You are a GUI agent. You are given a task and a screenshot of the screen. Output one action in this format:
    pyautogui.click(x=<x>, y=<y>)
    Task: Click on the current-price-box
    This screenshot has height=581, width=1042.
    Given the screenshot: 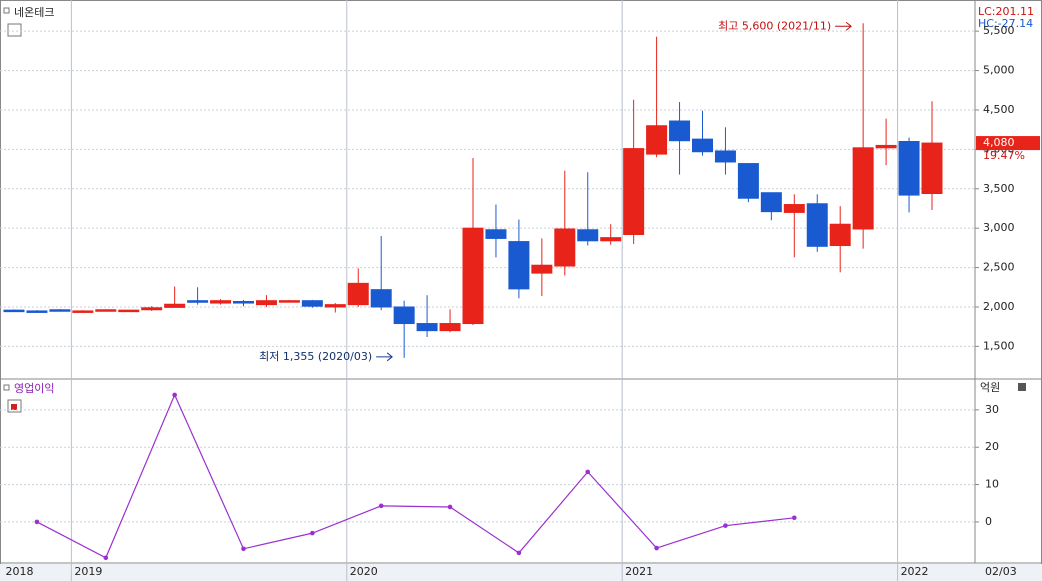 What is the action you would take?
    pyautogui.click(x=1008, y=143)
    